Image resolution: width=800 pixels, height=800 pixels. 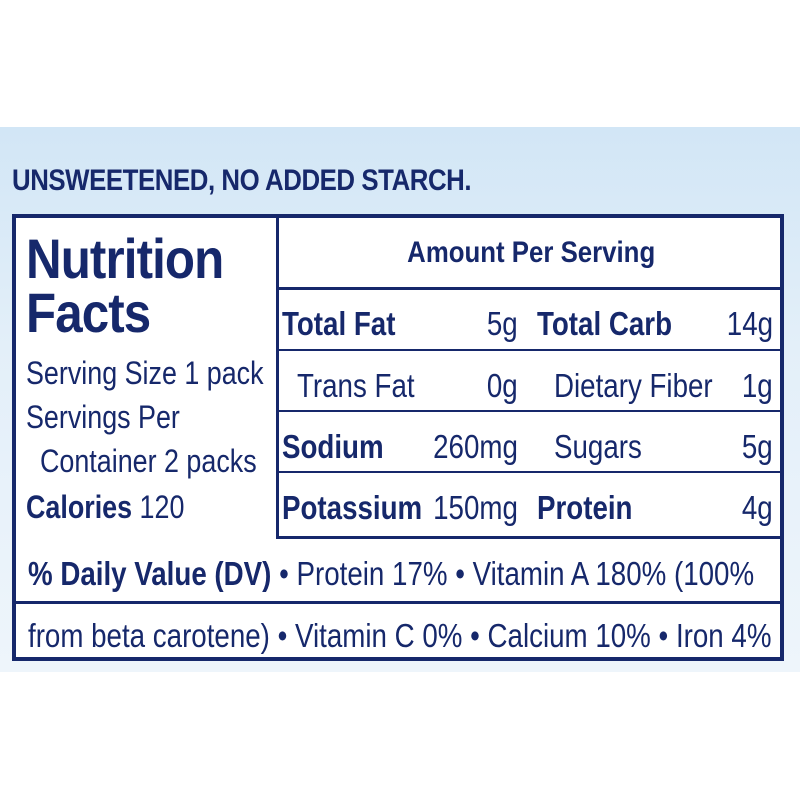 What do you see at coordinates (475, 446) in the screenshot?
I see `sodium-value: 260mg` at bounding box center [475, 446].